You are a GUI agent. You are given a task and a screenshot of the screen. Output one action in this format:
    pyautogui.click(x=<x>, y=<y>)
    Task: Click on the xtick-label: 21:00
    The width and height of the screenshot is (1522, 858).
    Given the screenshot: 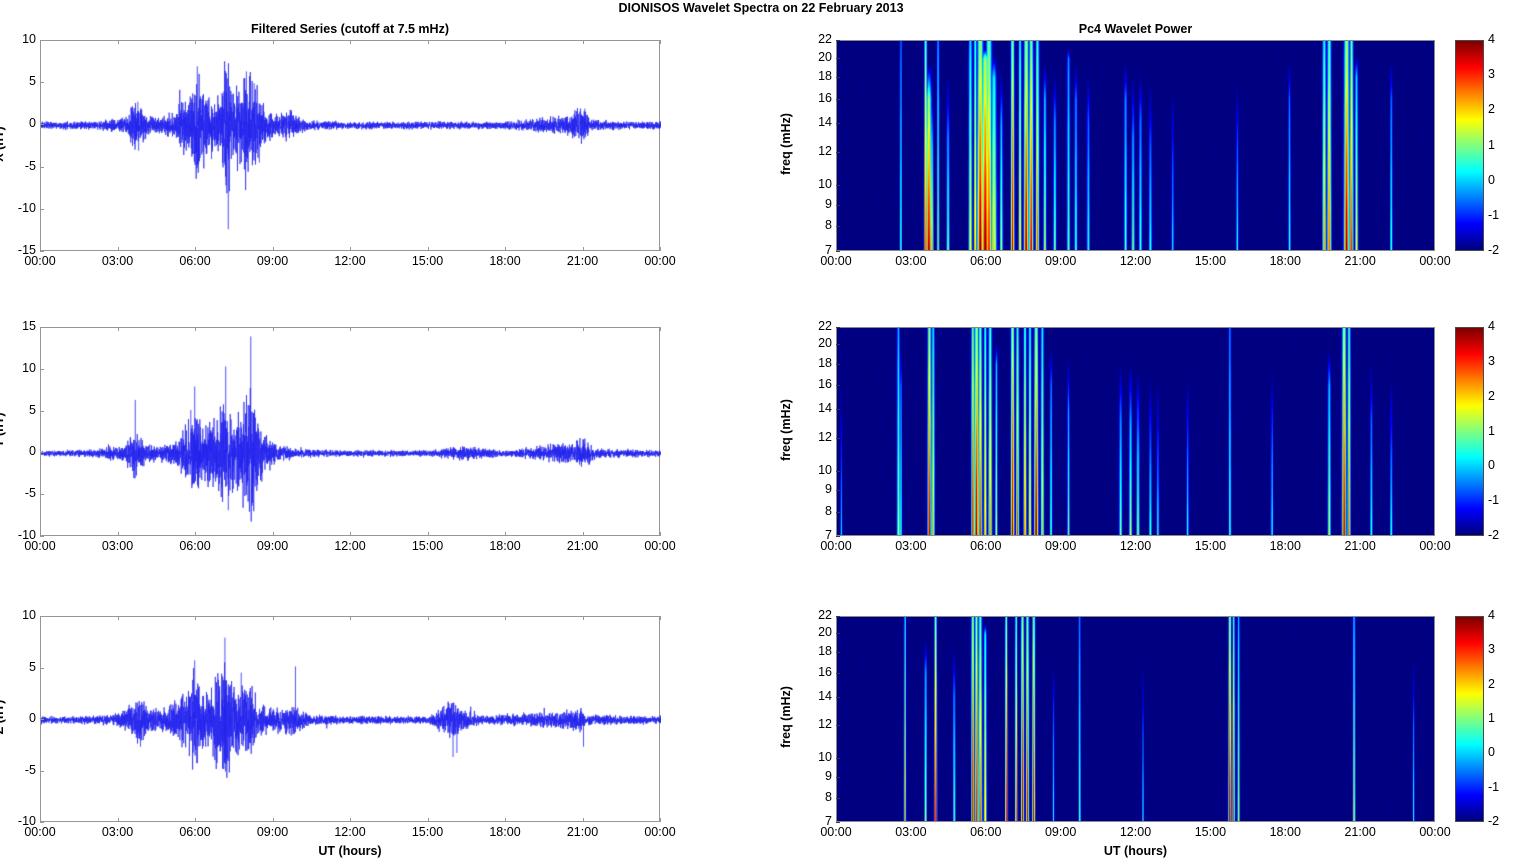 What is the action you would take?
    pyautogui.click(x=582, y=261)
    